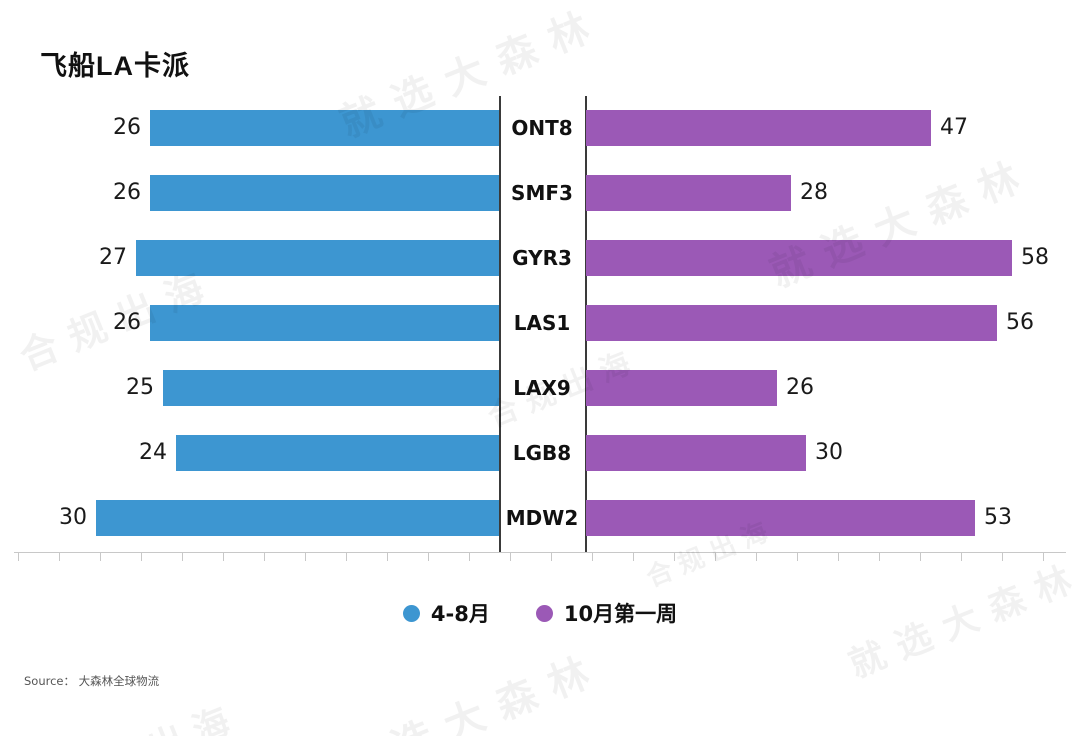  What do you see at coordinates (954, 127) in the screenshot?
I see `bar-value-right: 47` at bounding box center [954, 127].